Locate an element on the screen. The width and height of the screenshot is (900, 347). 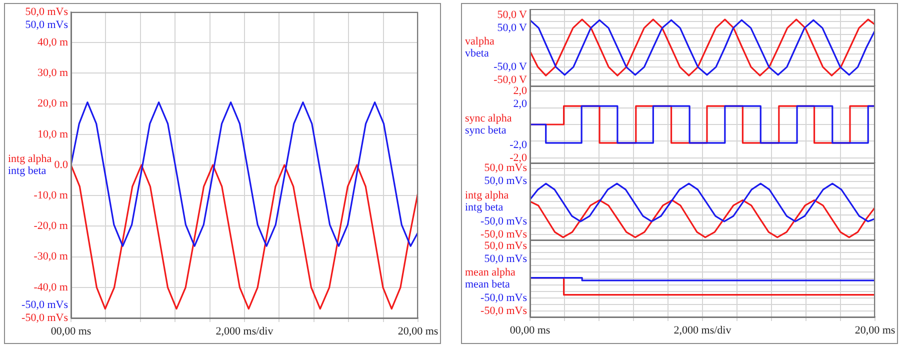
text: sync beta is located at coordinates (485, 130).